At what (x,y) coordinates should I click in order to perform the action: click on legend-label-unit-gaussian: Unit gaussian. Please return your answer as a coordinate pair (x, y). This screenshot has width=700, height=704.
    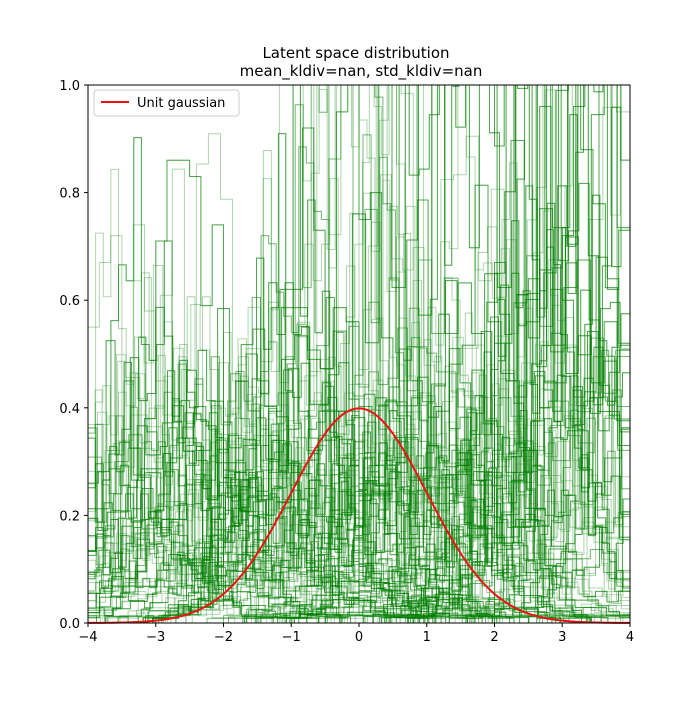
    Looking at the image, I should click on (181, 103).